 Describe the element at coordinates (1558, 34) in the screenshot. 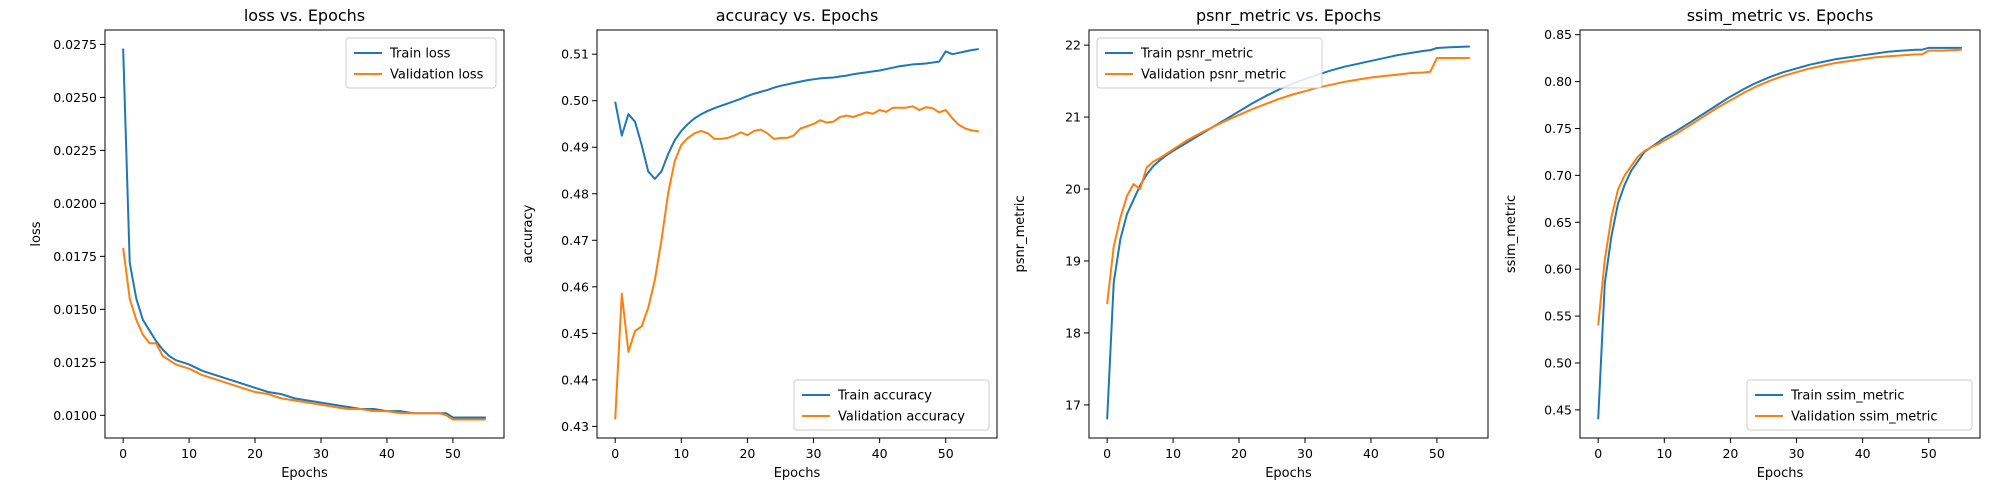

I see `y-tick-label: 0.85` at that location.